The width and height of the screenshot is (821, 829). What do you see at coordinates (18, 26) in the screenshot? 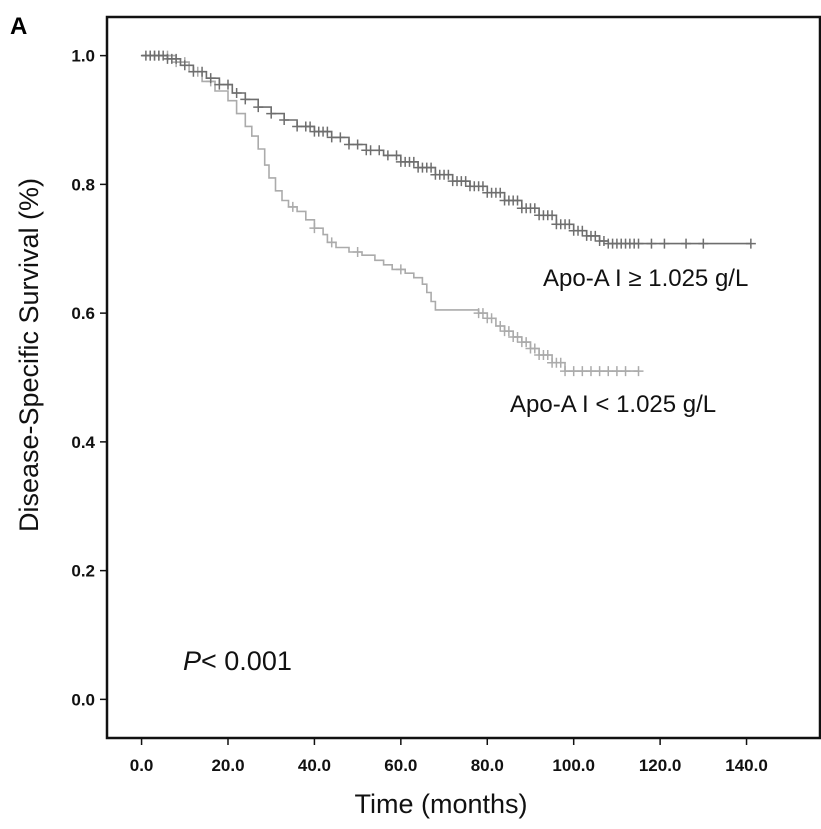
I see `panel-letter: A` at bounding box center [18, 26].